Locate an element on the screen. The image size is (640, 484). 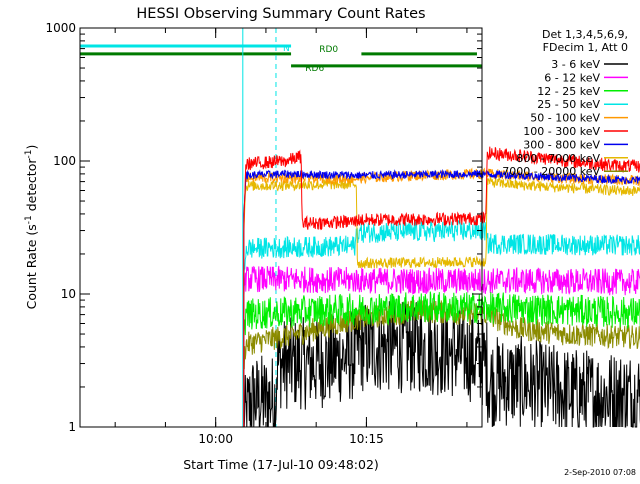
state-bar-label: N is located at coordinates (286, 49).